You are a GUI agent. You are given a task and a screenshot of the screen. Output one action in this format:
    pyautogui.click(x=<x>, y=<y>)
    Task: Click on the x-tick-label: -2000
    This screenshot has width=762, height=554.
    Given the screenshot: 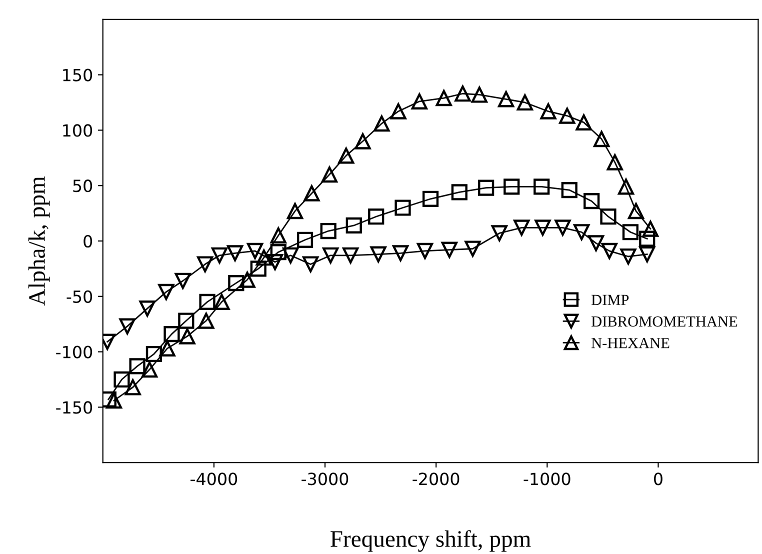 What is the action you would take?
    pyautogui.click(x=436, y=479)
    